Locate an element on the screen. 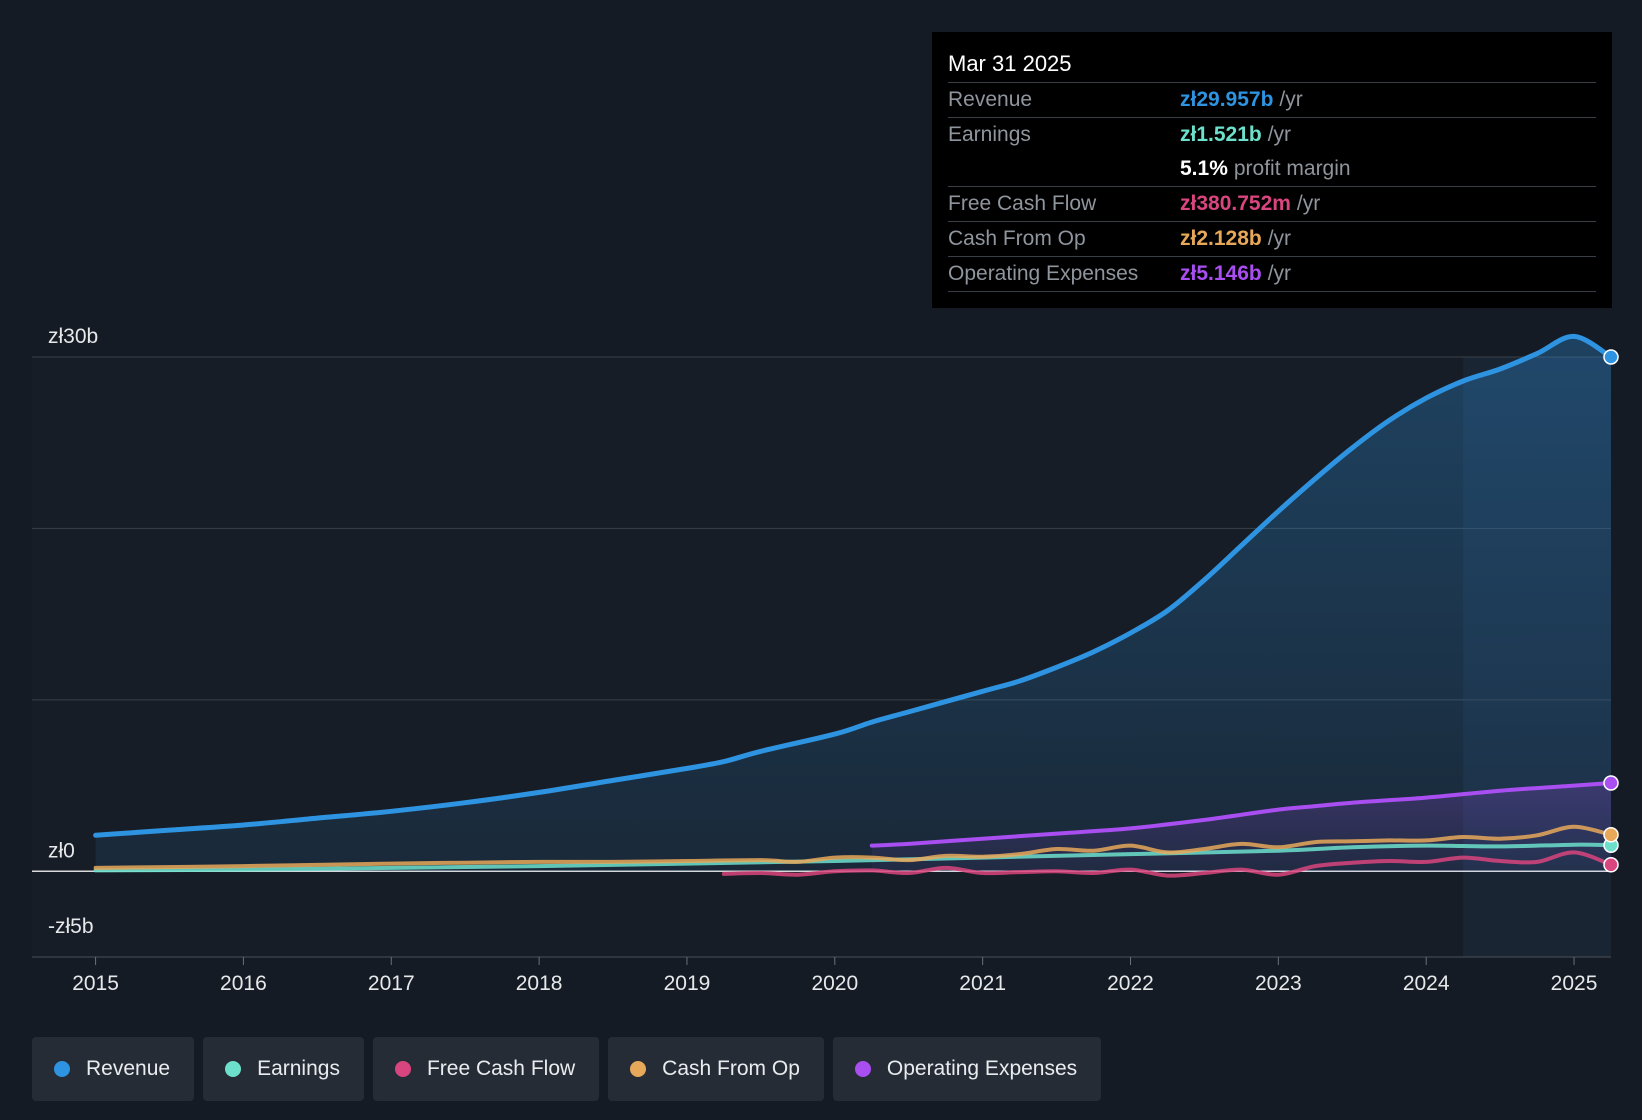 The width and height of the screenshot is (1642, 1120). line-earnings is located at coordinates (853, 857).